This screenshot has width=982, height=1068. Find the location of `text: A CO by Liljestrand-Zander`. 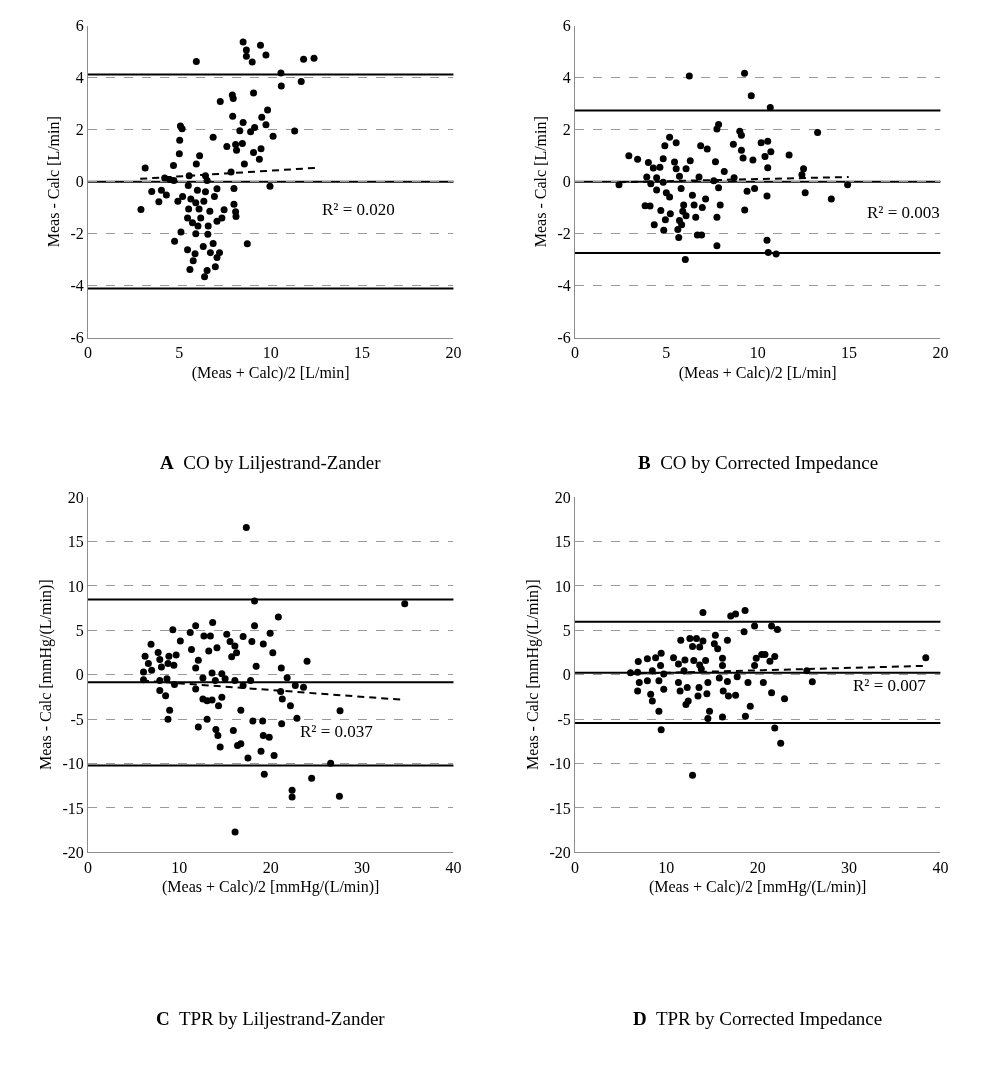

text: A CO by Liljestrand-Zander is located at coordinates (271, 462).